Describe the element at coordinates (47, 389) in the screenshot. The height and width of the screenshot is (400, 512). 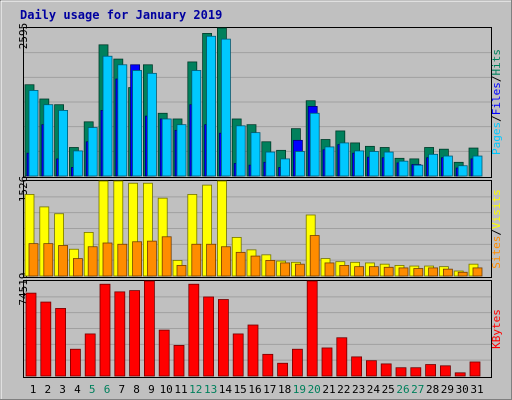
I see `day-label: 2` at that location.